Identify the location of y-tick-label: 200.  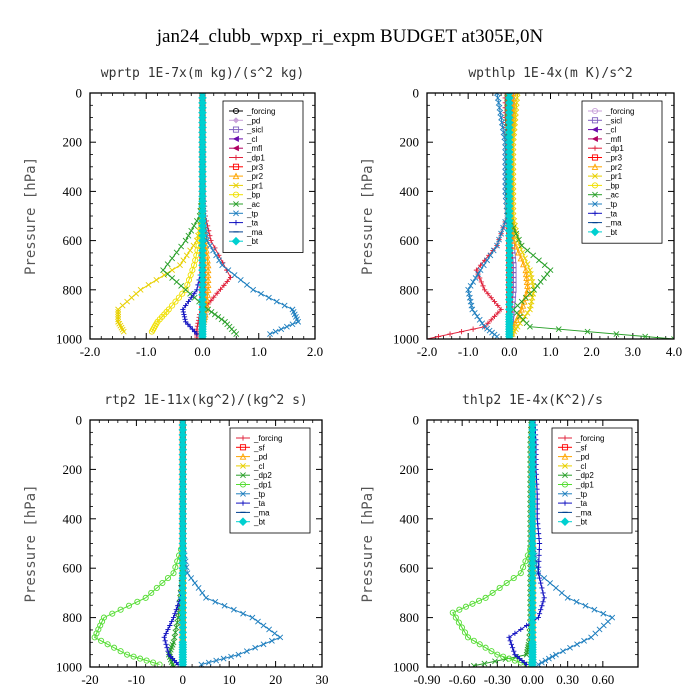
(73, 142).